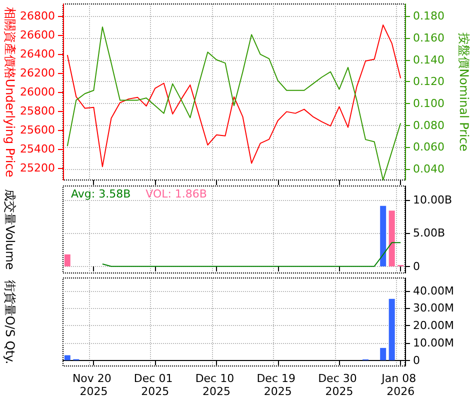 The width and height of the screenshot is (475, 400). Describe the element at coordinates (433, 308) in the screenshot. I see `y-tick-label: 30.00M` at that location.